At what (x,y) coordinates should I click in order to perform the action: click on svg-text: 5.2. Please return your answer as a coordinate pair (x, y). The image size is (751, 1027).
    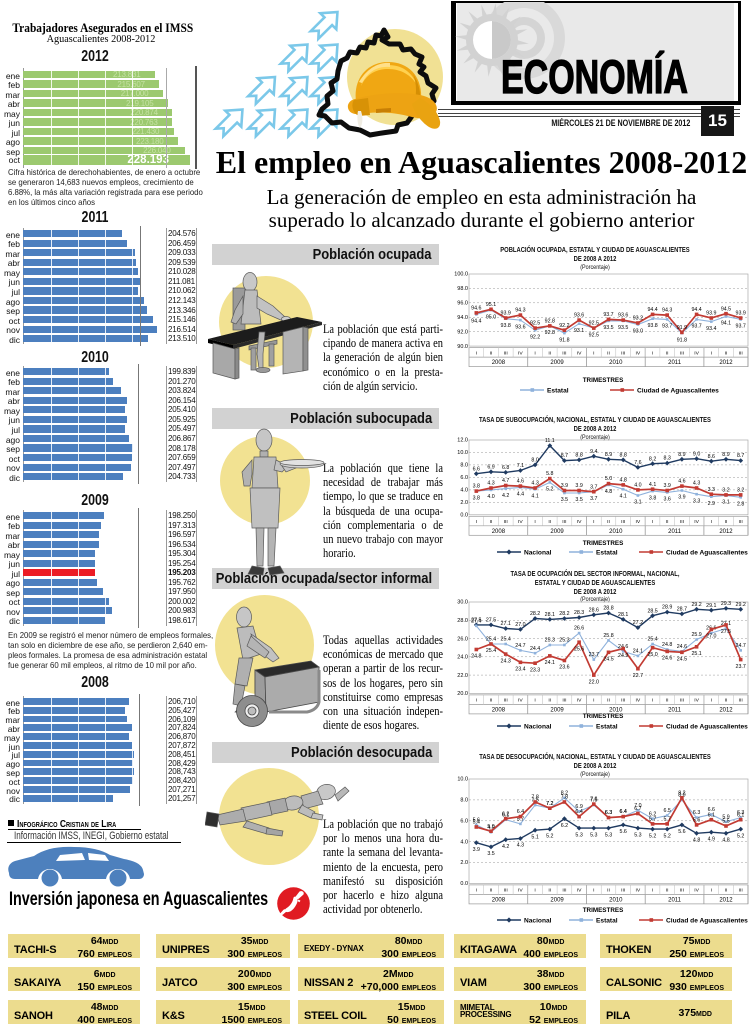
    Looking at the image, I should click on (549, 836).